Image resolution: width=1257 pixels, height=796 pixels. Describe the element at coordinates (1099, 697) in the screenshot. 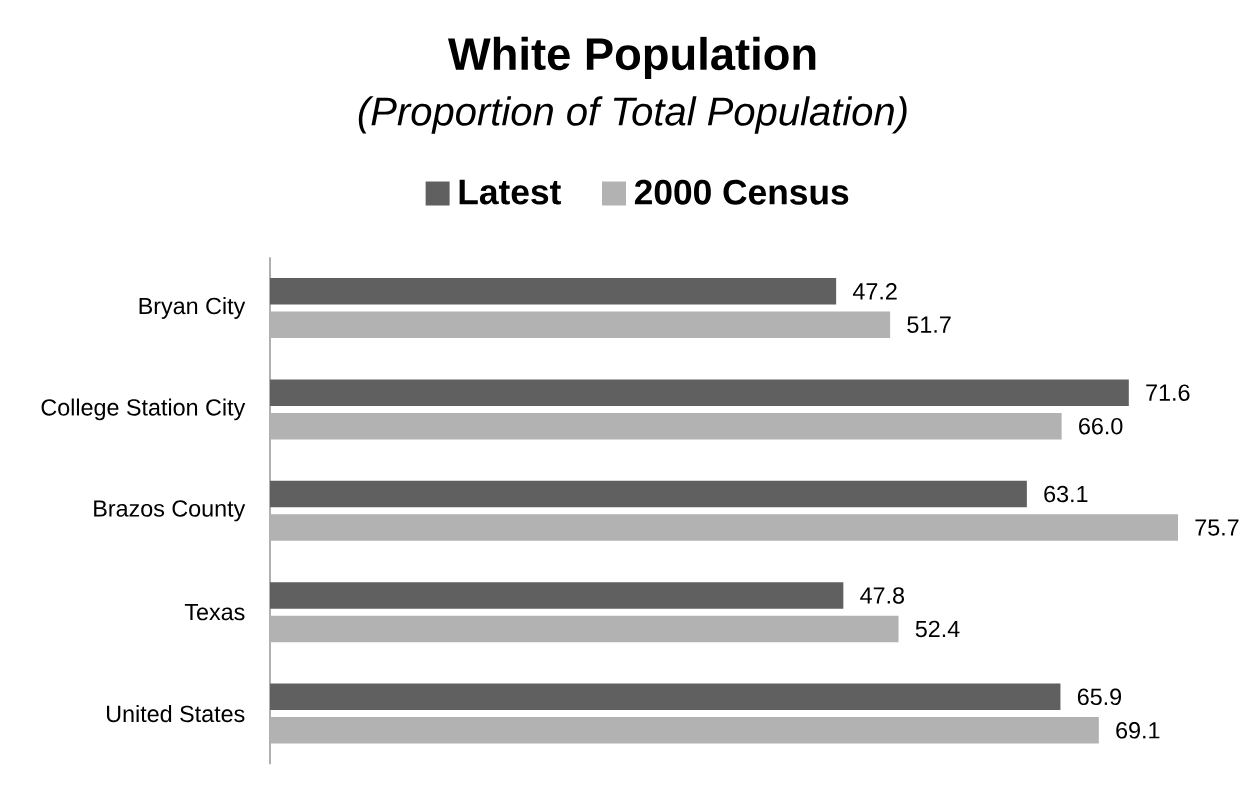

I see `data-label: 65.9` at that location.